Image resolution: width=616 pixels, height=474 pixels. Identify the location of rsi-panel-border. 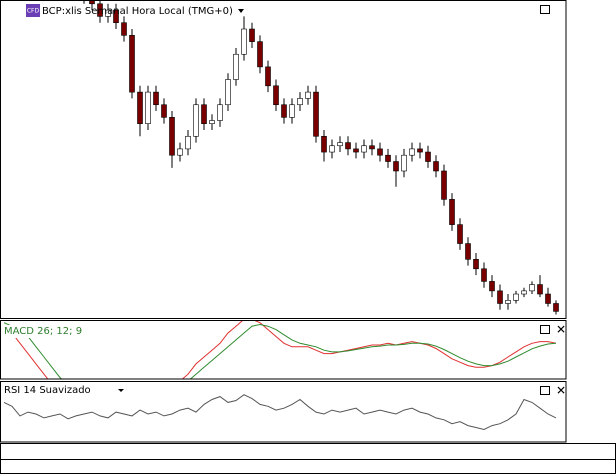
(283, 412).